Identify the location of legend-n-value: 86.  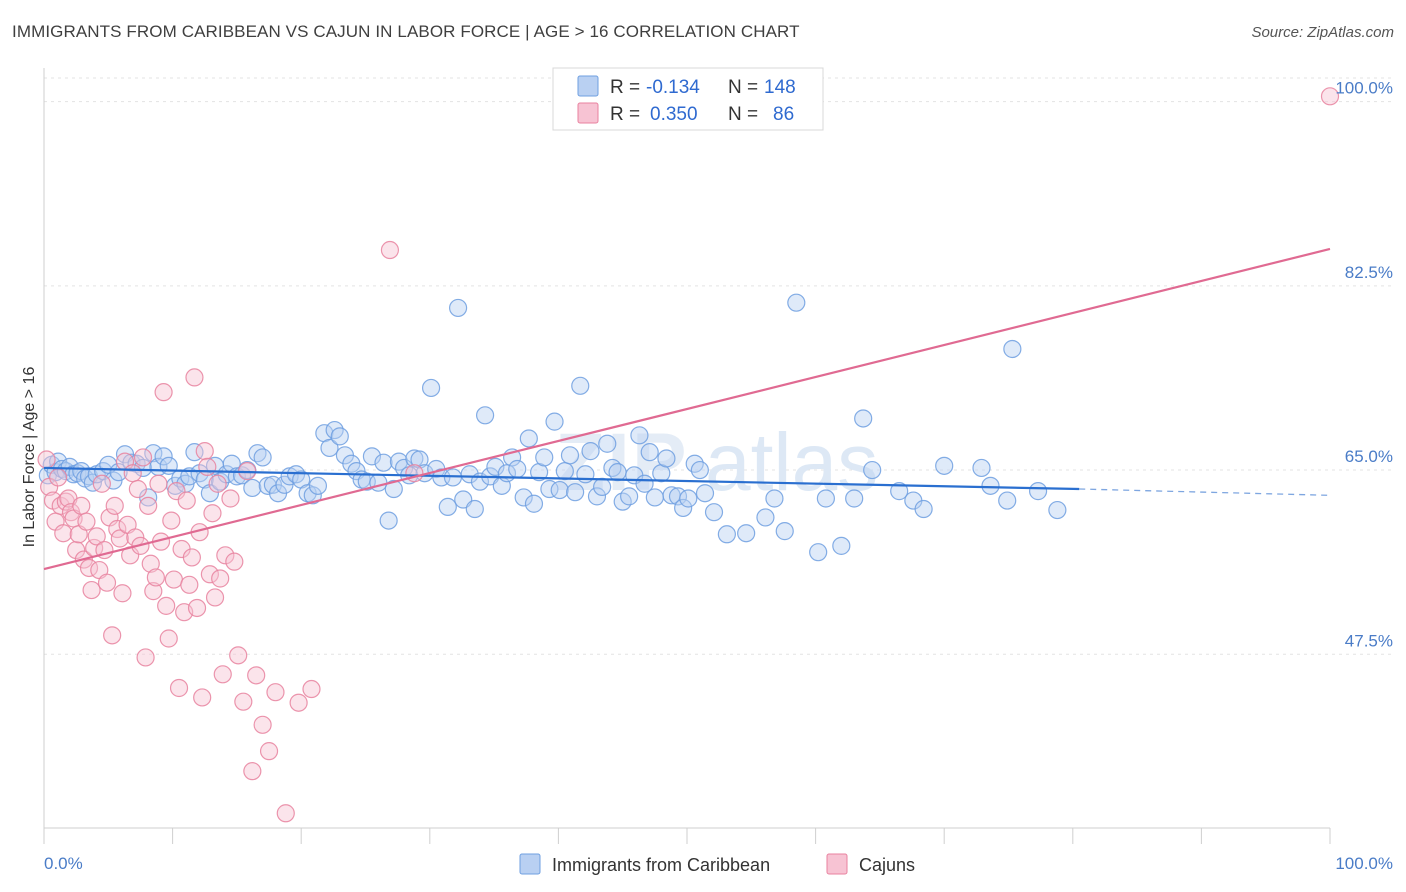
(783, 114).